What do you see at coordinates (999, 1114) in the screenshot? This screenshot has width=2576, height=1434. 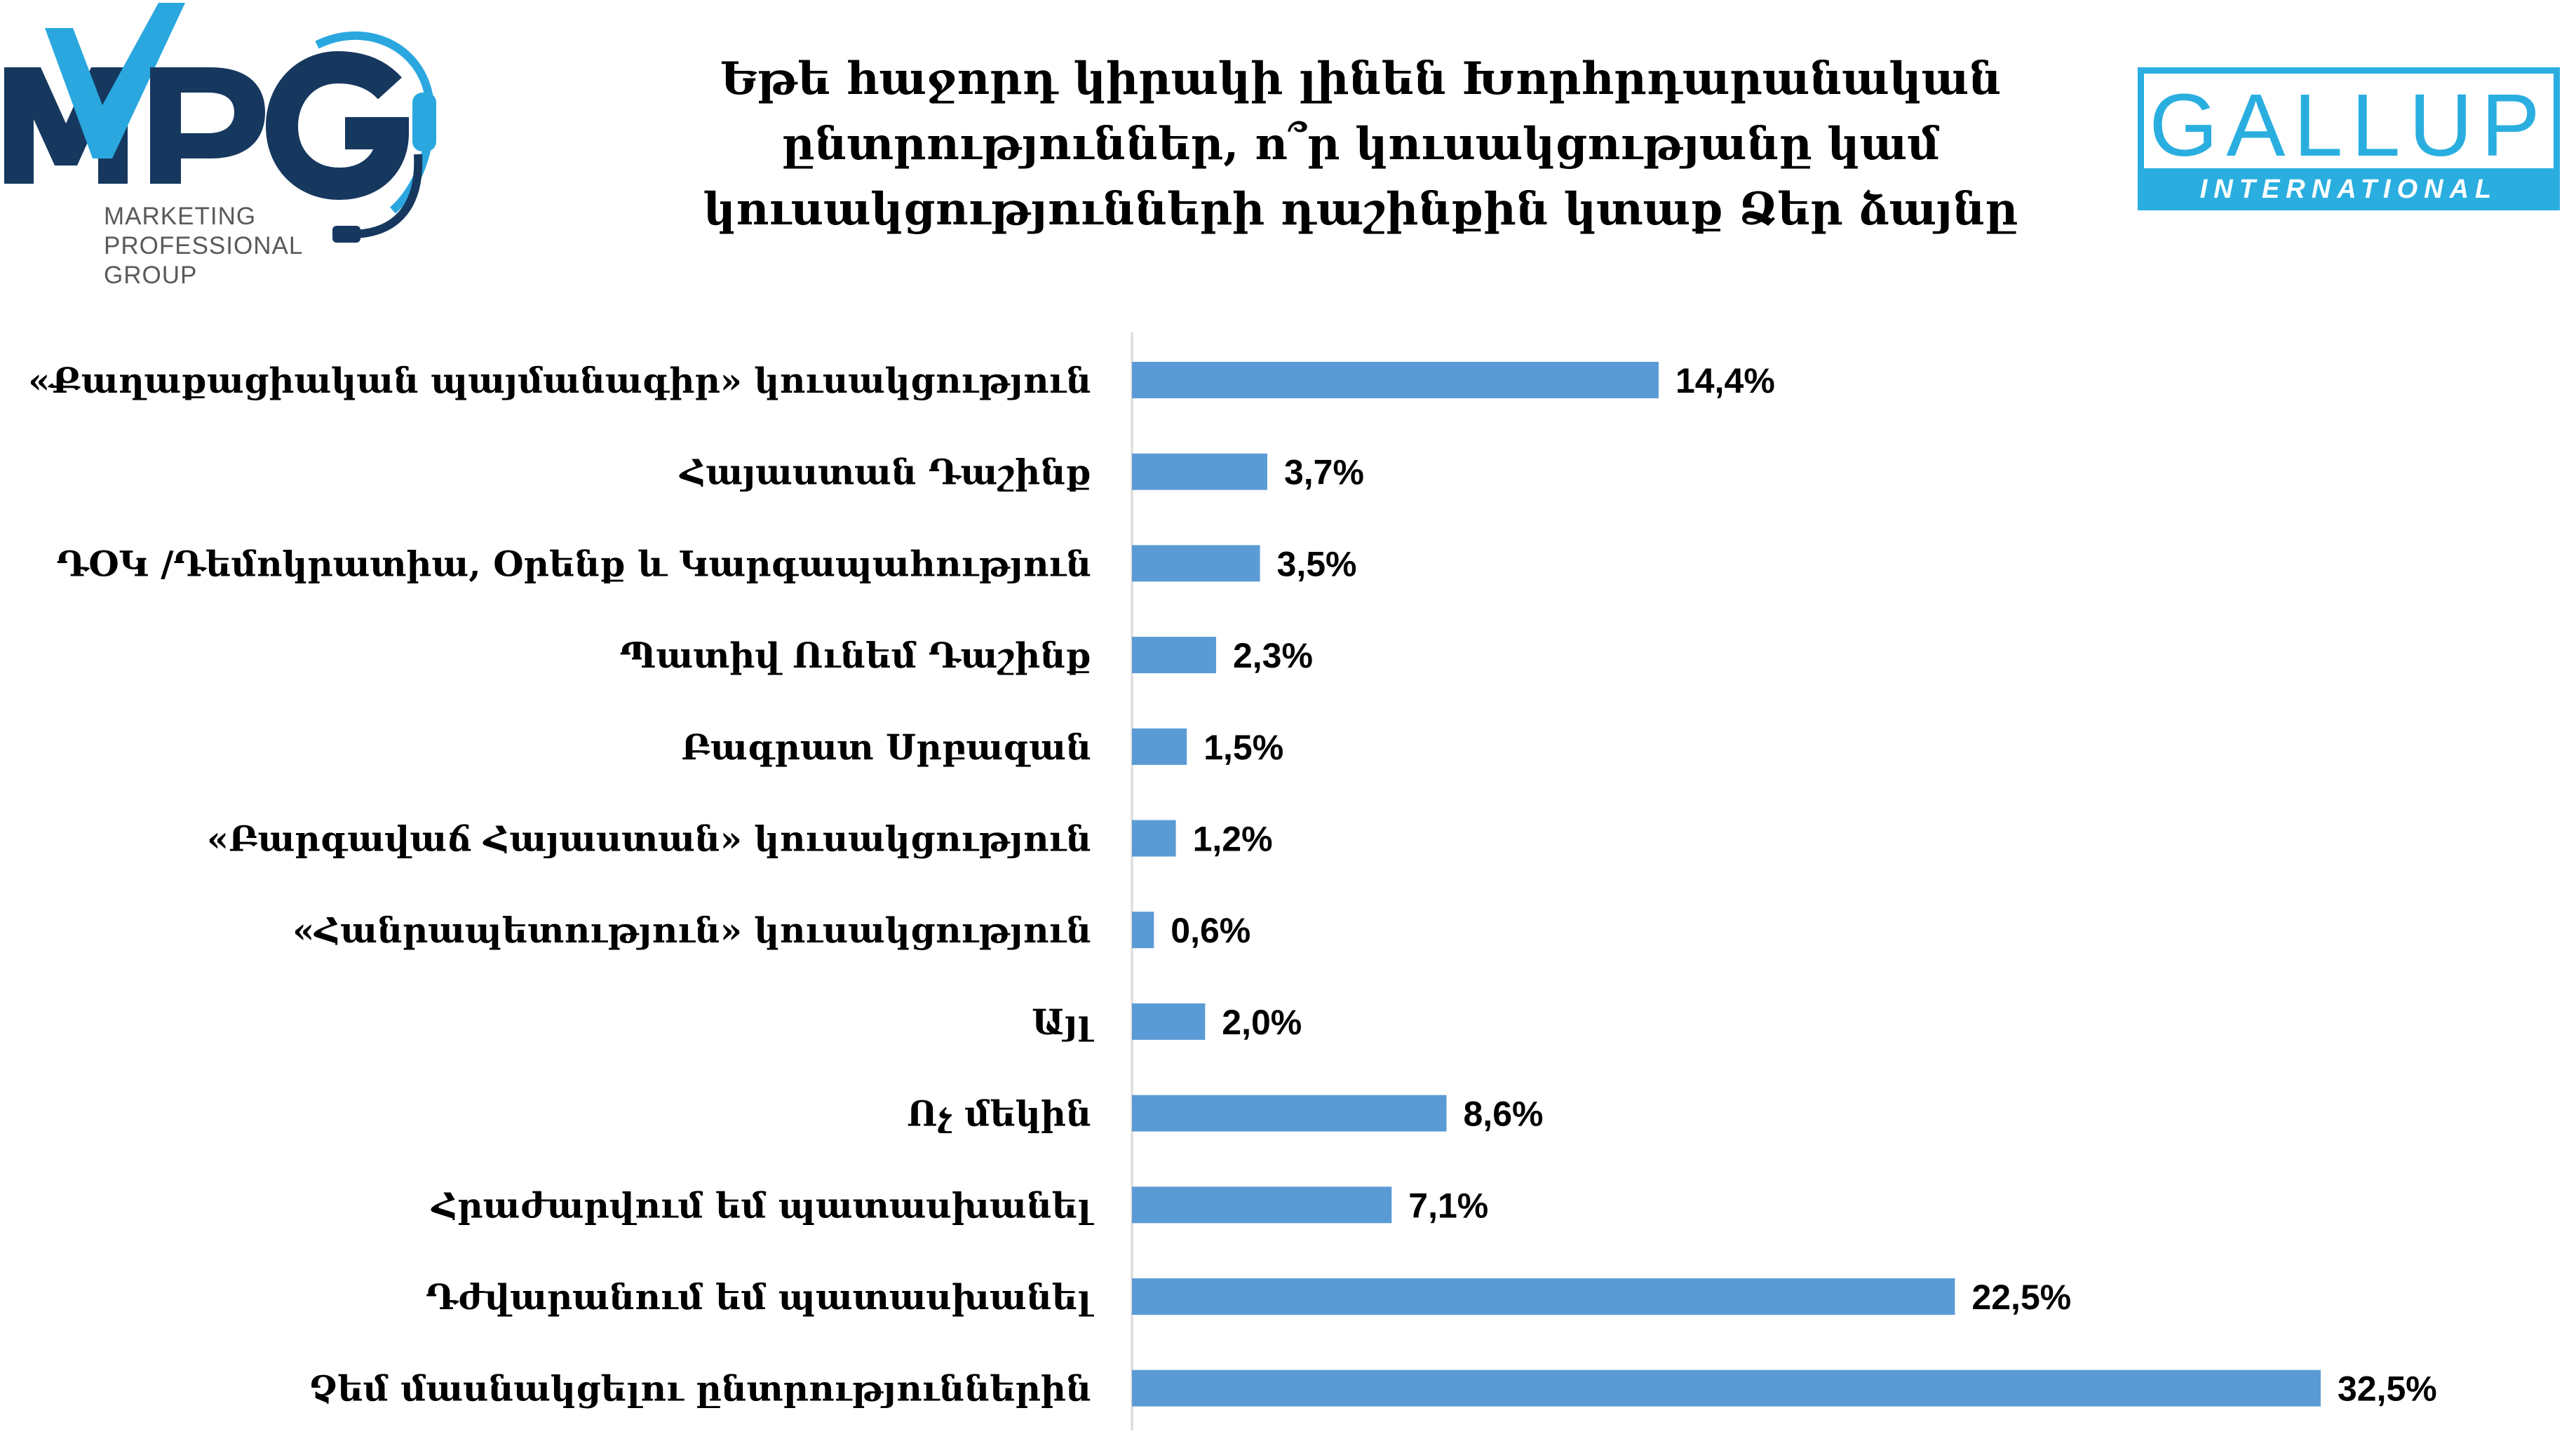 I see `category-label: Ոչ մեկին` at bounding box center [999, 1114].